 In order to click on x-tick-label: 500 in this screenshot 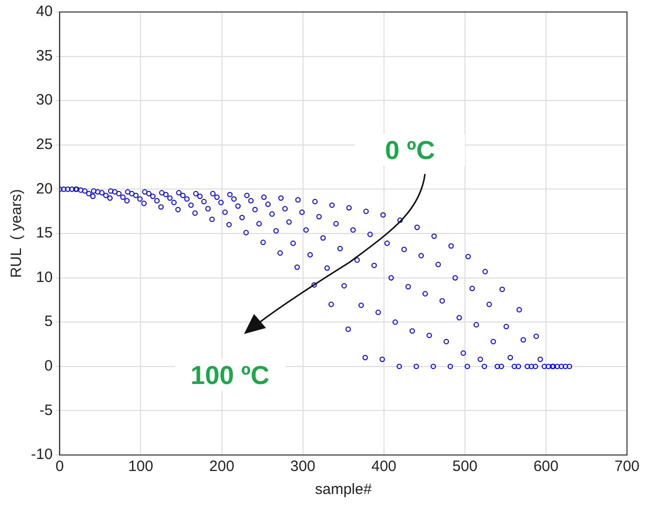, I will do `click(465, 467)`.